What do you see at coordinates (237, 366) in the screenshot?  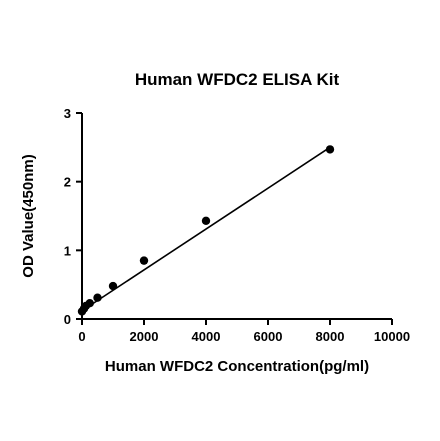 I see `x-axis-label: Human WFDC2 Concentration(pg/ml)` at bounding box center [237, 366].